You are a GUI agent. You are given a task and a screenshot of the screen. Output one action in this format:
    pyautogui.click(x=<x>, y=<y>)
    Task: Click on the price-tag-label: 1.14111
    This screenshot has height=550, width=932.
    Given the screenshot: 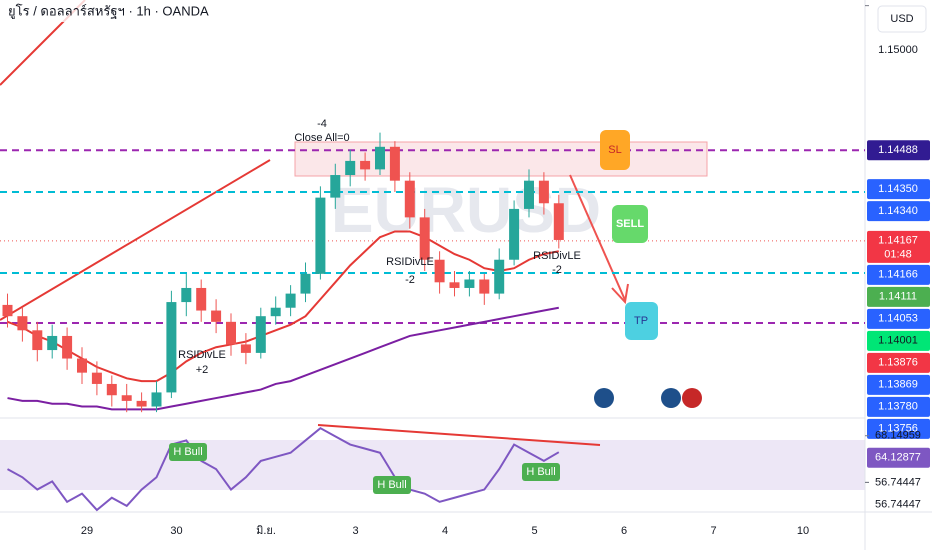 What is the action you would take?
    pyautogui.click(x=898, y=297)
    